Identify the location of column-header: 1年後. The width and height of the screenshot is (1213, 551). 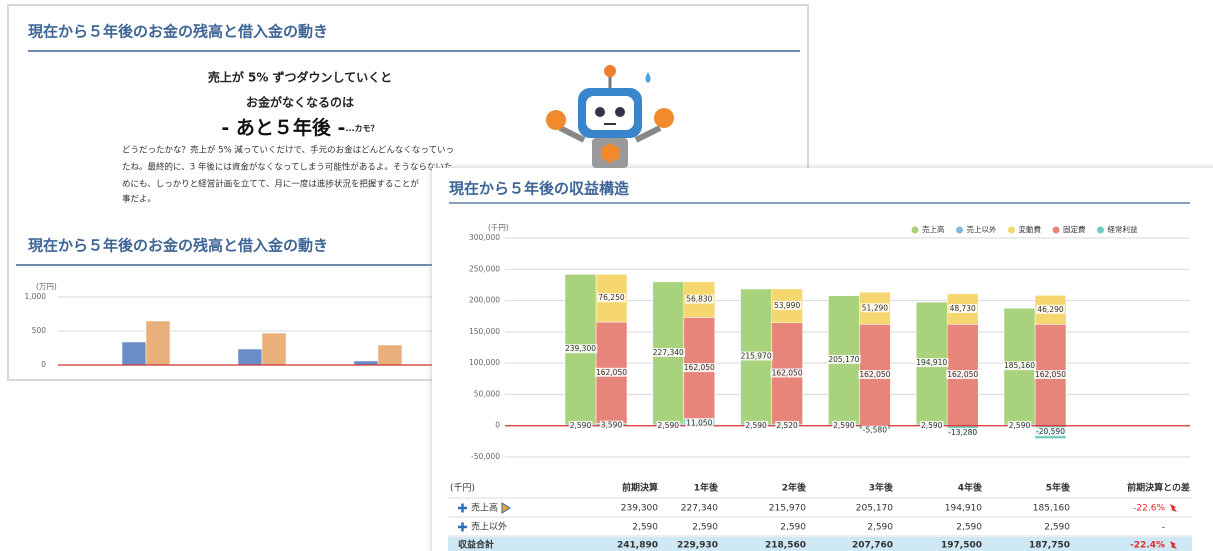
(706, 488).